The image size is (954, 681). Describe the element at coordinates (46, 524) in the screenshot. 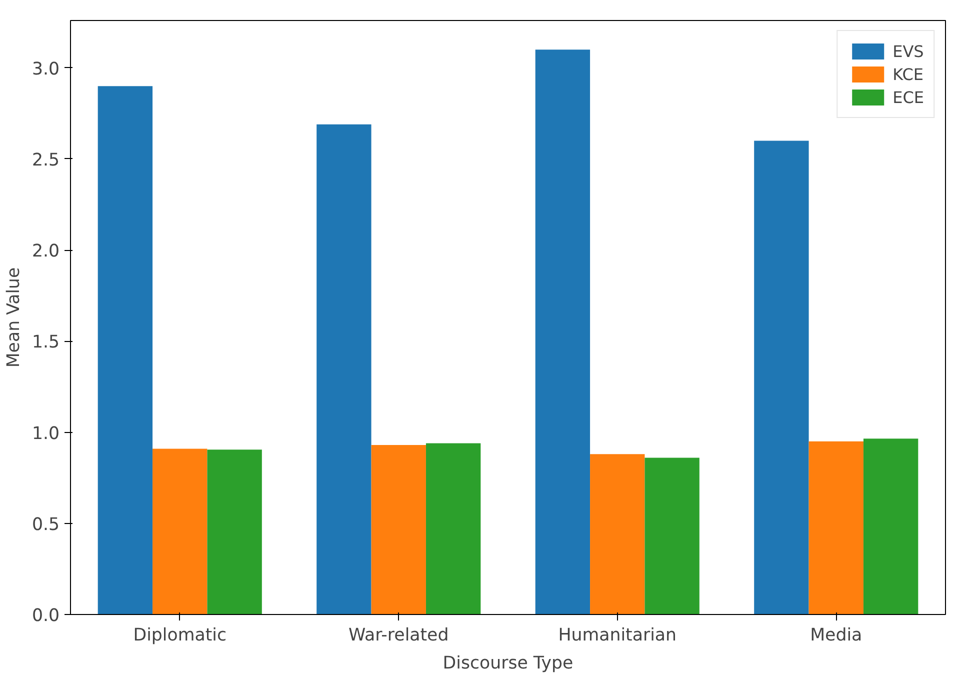

I see `y-tick-label: 0.5` at that location.